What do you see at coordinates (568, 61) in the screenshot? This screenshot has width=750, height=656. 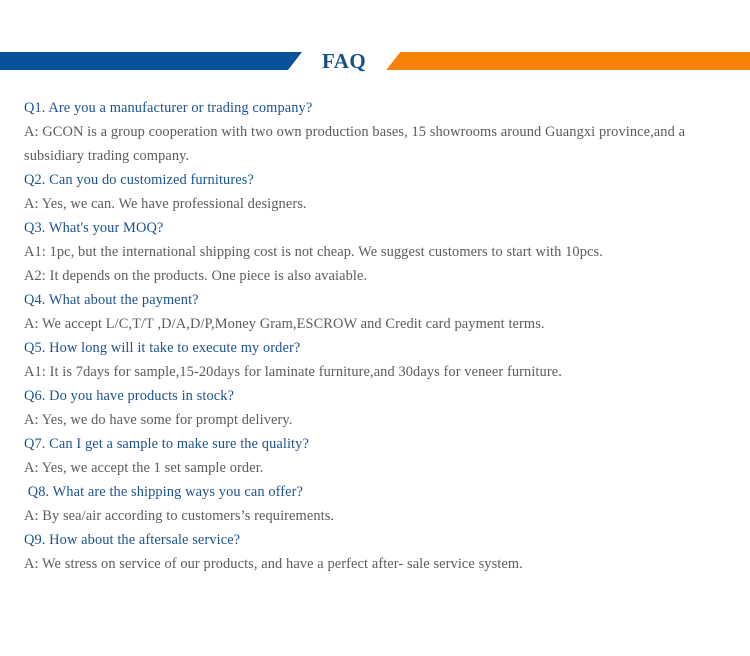 I see `header-right-orange-bar` at bounding box center [568, 61].